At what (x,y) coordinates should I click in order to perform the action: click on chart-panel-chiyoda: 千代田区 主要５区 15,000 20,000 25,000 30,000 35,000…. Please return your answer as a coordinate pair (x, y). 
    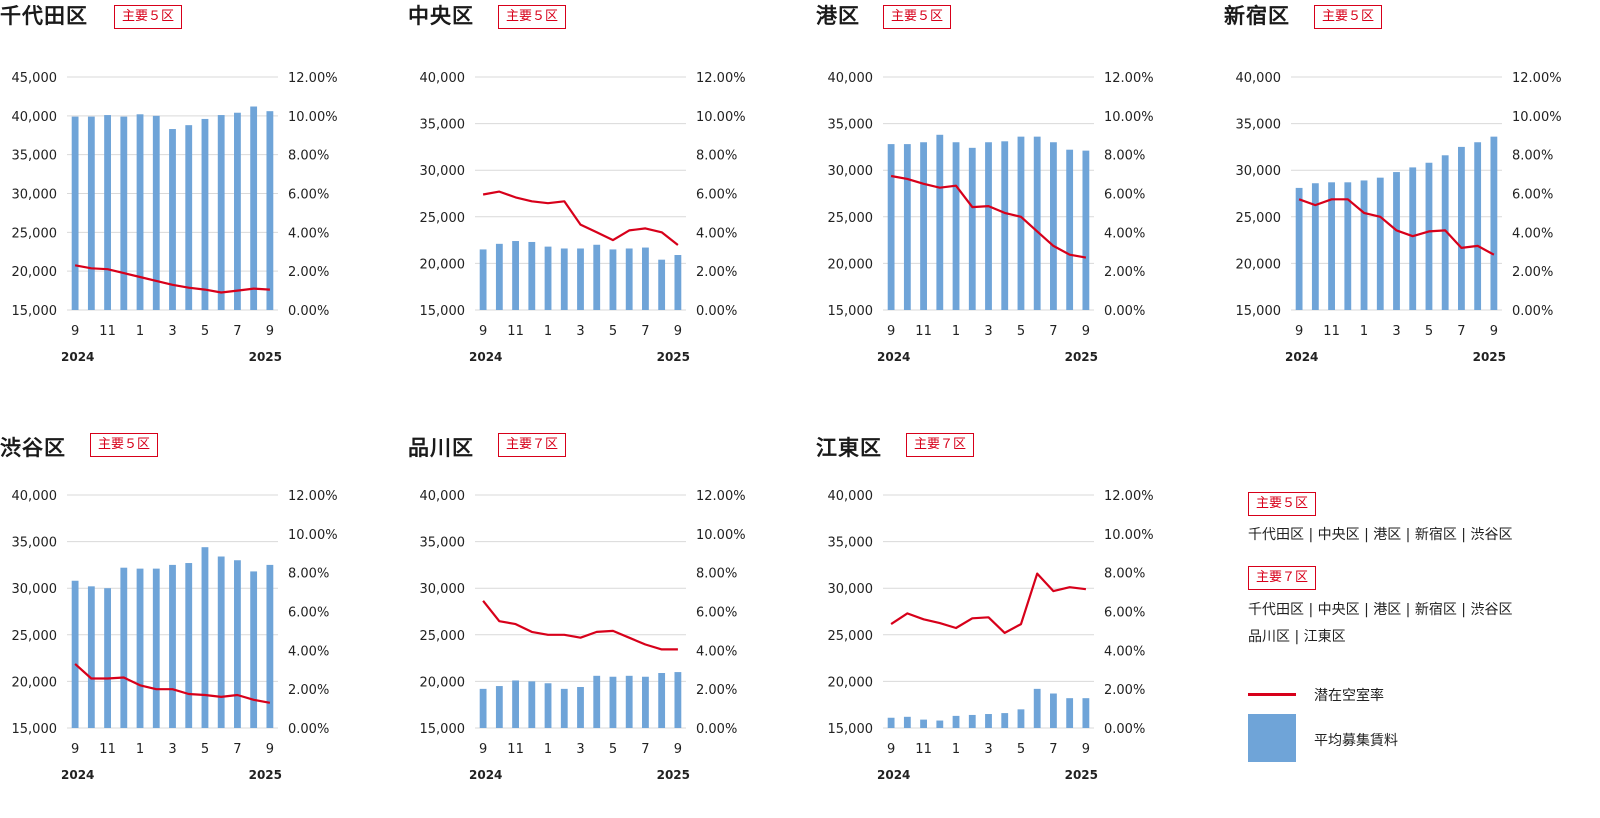
    Looking at the image, I should click on (200, 200).